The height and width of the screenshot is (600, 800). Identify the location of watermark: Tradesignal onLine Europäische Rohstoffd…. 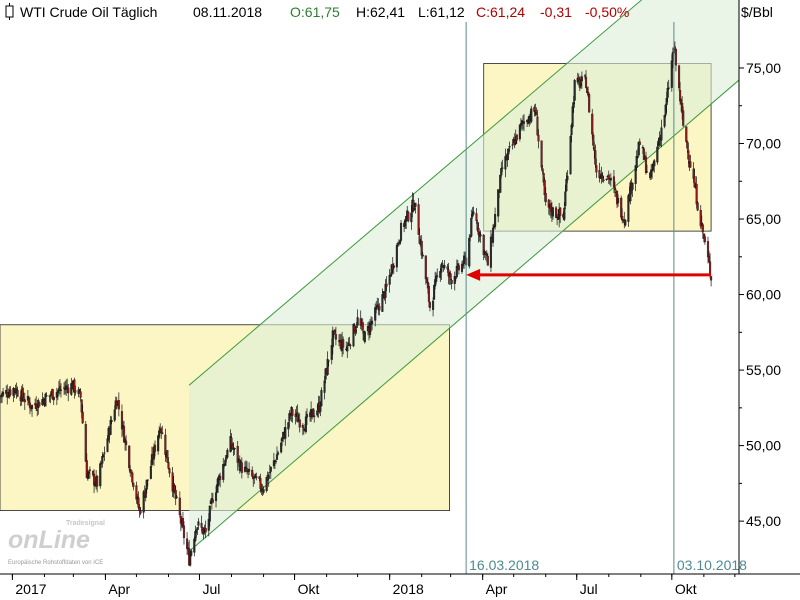
(56, 543).